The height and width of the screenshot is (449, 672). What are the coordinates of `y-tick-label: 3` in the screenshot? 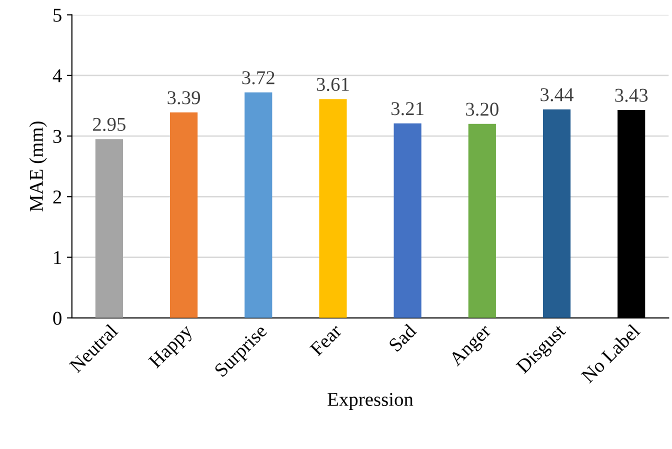 It's located at (57, 136).